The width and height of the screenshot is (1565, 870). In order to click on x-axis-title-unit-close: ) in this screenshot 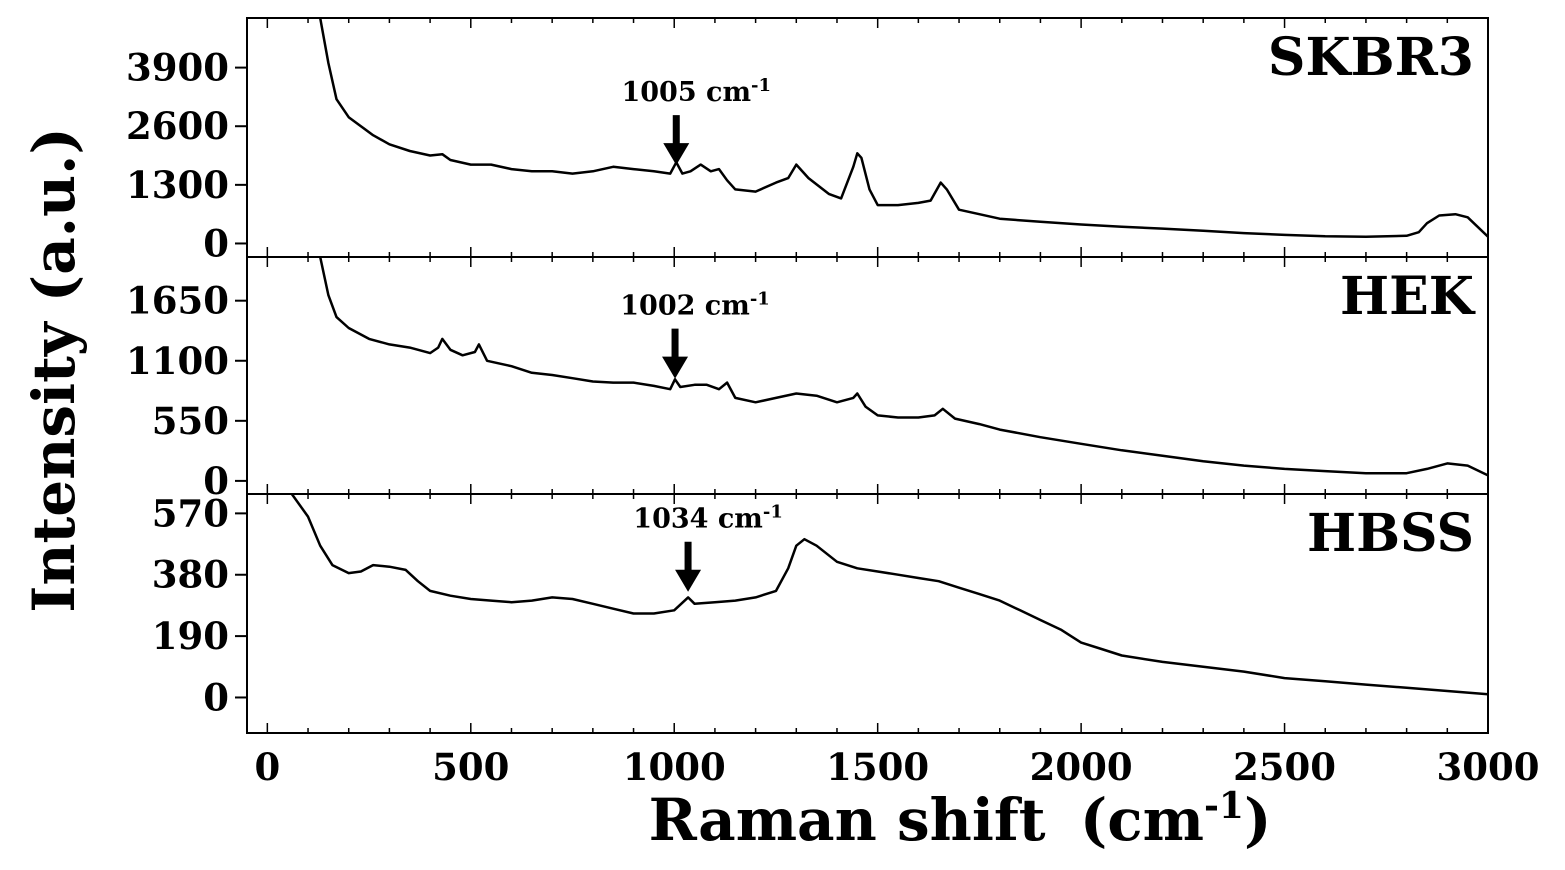, I will do `click(1257, 820)`.